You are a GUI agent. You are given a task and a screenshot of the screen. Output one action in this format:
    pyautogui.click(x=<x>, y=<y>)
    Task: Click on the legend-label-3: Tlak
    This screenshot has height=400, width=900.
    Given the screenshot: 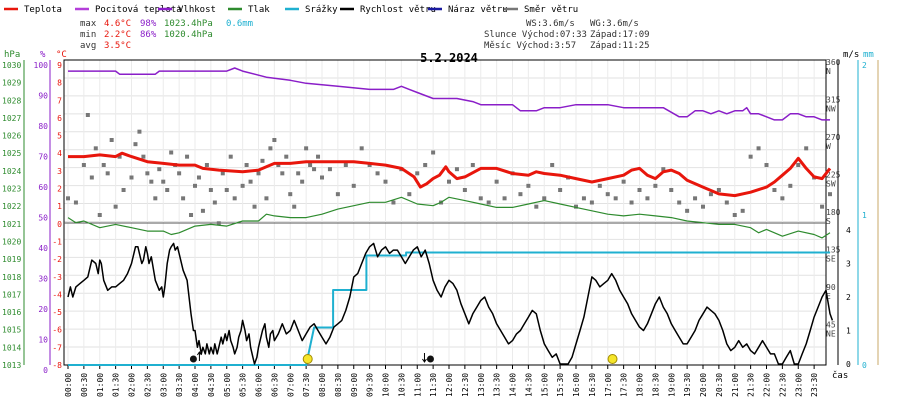 What is the action you would take?
    pyautogui.click(x=259, y=10)
    